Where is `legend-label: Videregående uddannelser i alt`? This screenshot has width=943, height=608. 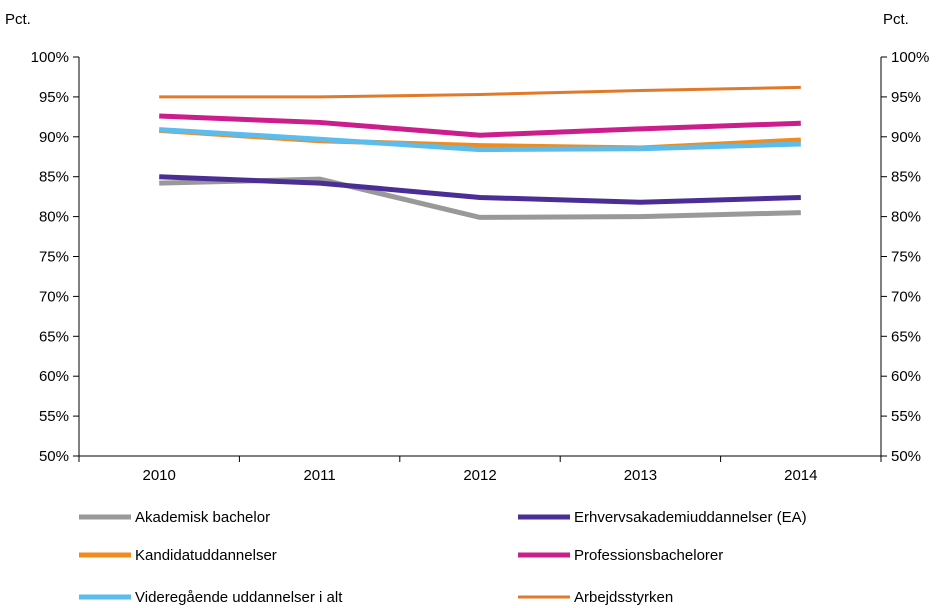 legend-label: Videregående uddannelser i alt is located at coordinates (239, 597).